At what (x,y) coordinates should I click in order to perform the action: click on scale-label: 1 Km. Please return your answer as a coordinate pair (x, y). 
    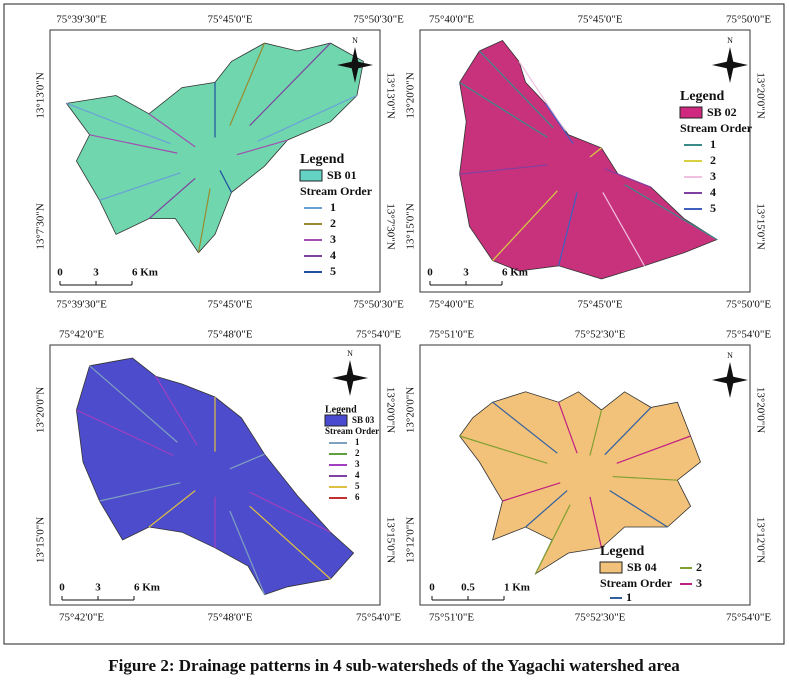
    Looking at the image, I should click on (517, 588).